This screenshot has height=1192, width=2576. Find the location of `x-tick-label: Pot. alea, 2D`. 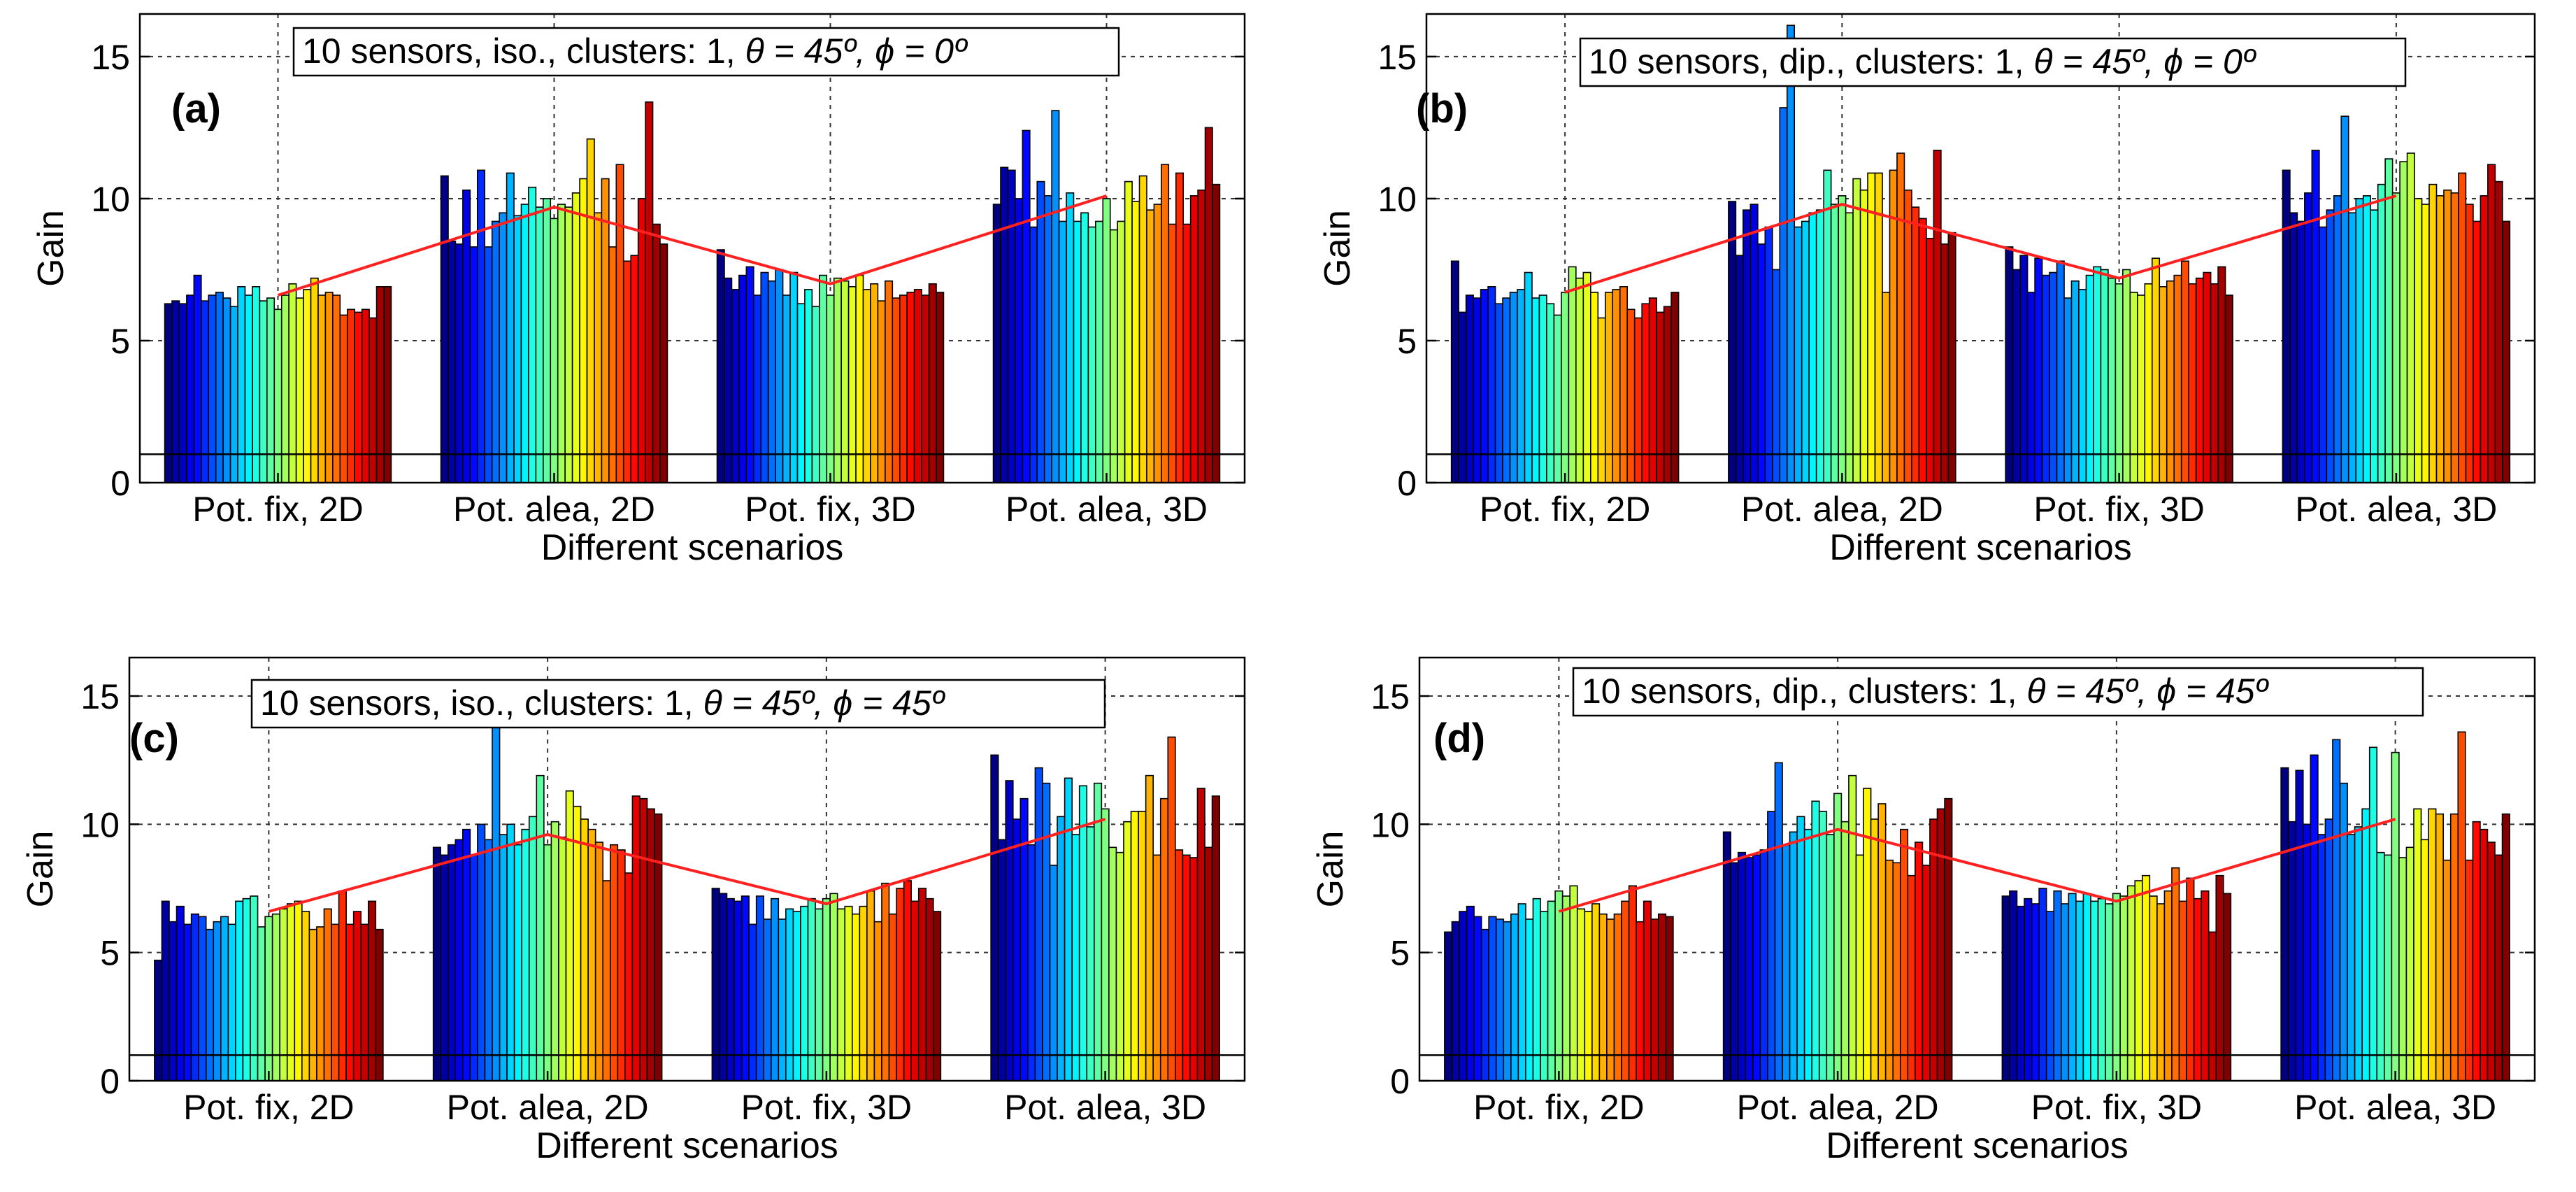

x-tick-label: Pot. alea, 2D is located at coordinates (1842, 509).